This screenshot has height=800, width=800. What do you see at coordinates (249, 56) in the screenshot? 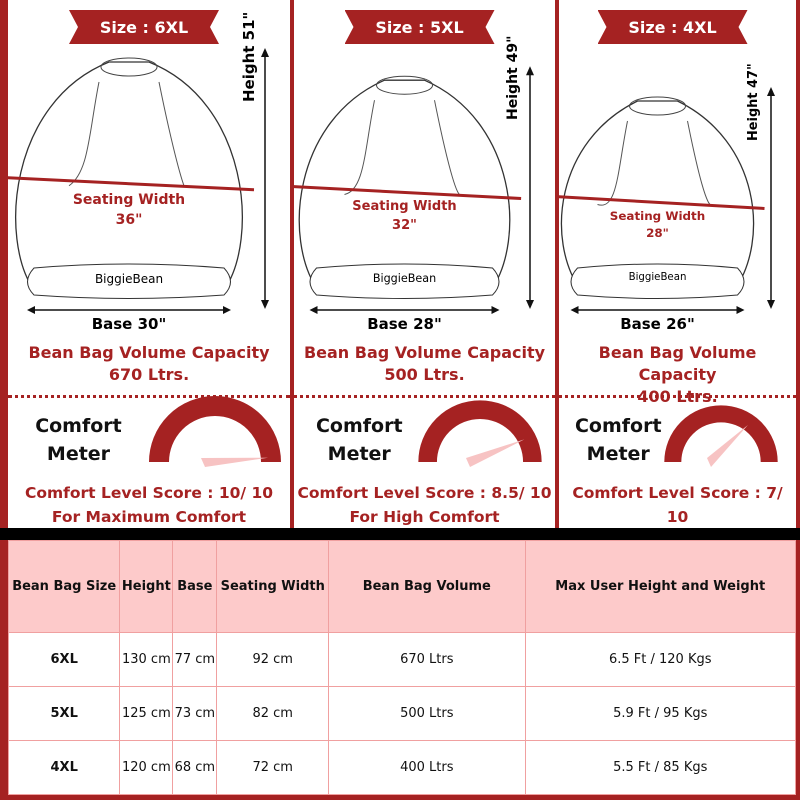
I see `height-label: Height 51"` at bounding box center [249, 56].